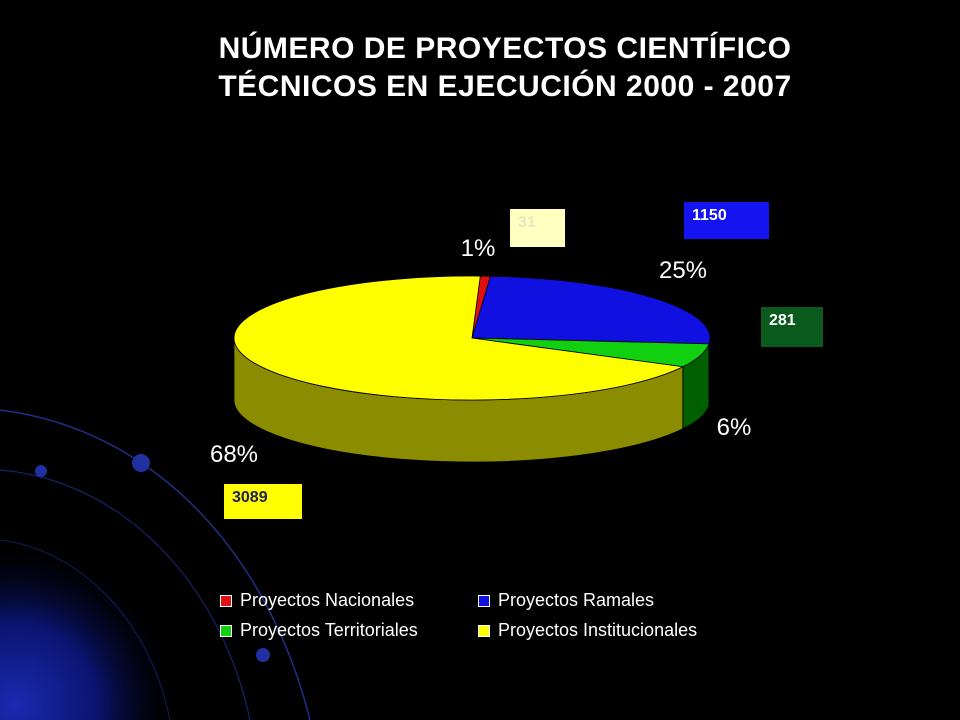  What do you see at coordinates (683, 270) in the screenshot?
I see `percent-label-proyectos-ramales: 25%` at bounding box center [683, 270].